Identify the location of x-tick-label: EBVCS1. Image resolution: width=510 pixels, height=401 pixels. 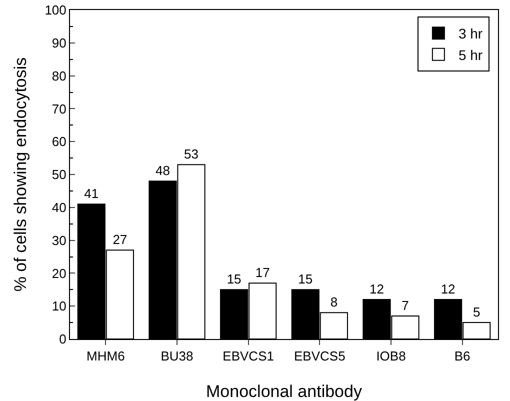
(248, 356).